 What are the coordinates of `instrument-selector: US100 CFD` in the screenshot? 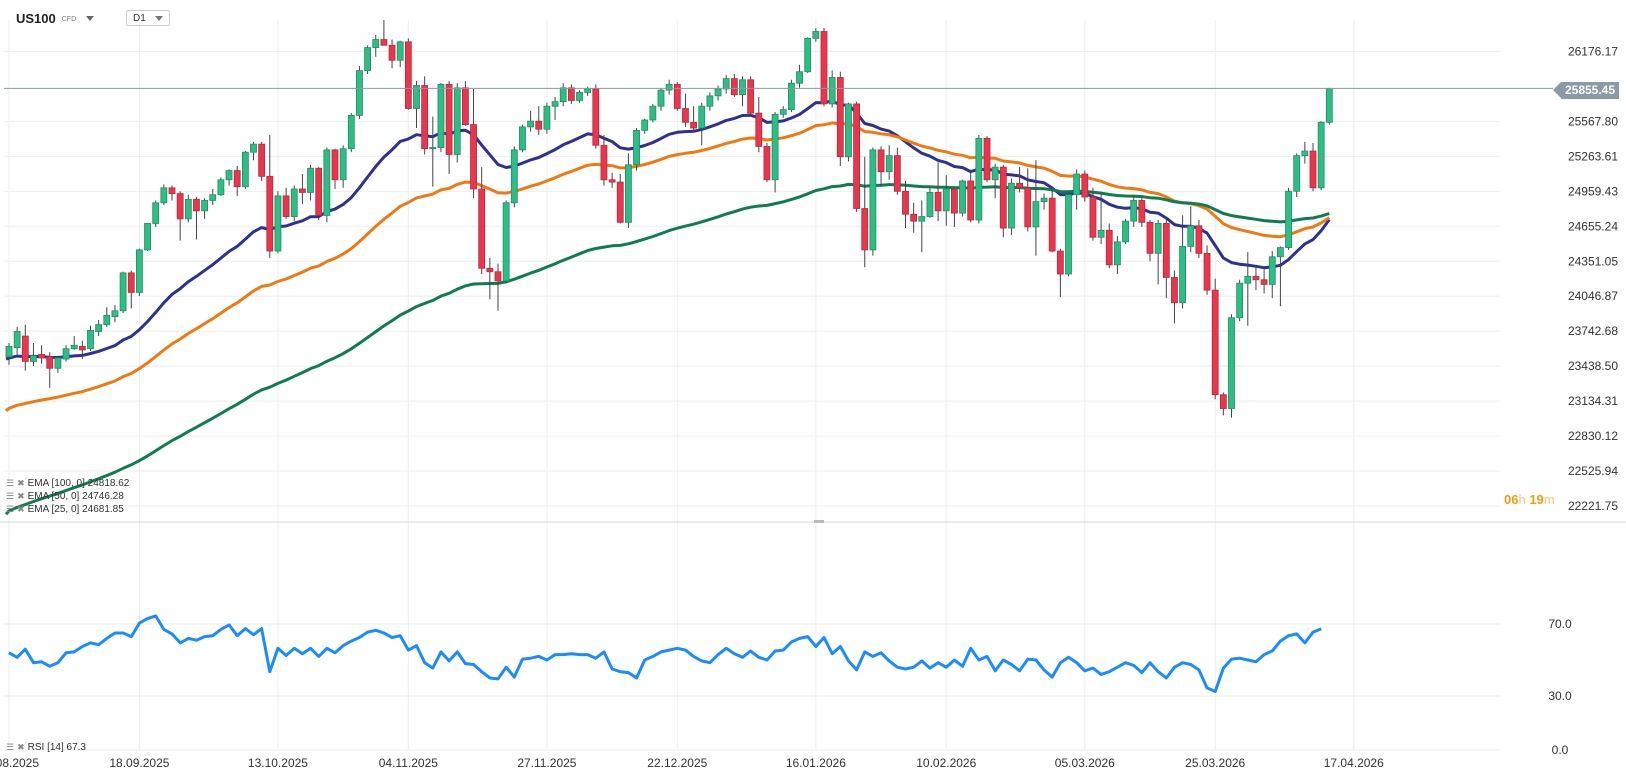 It's located at (55, 18).